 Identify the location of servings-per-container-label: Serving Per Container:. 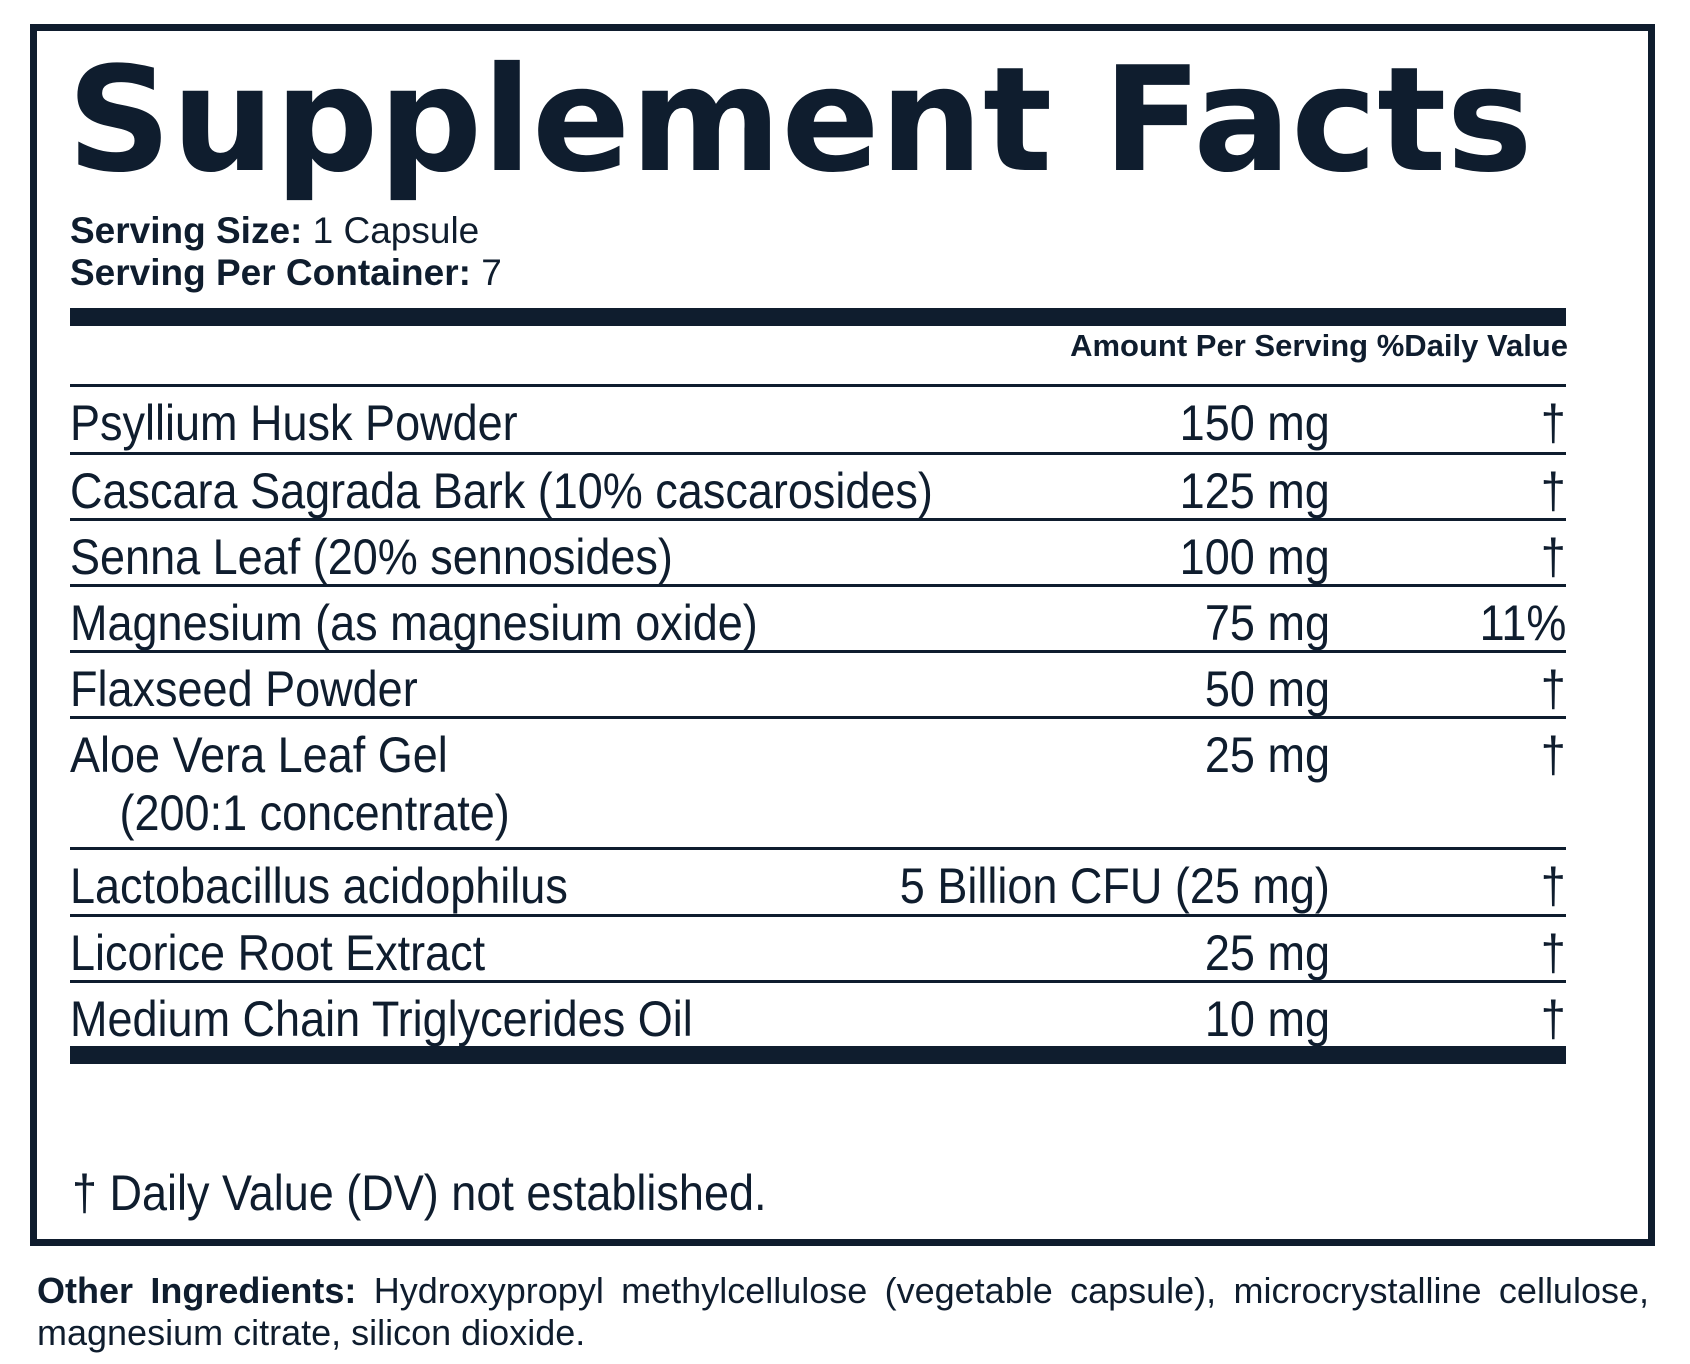
(270, 272).